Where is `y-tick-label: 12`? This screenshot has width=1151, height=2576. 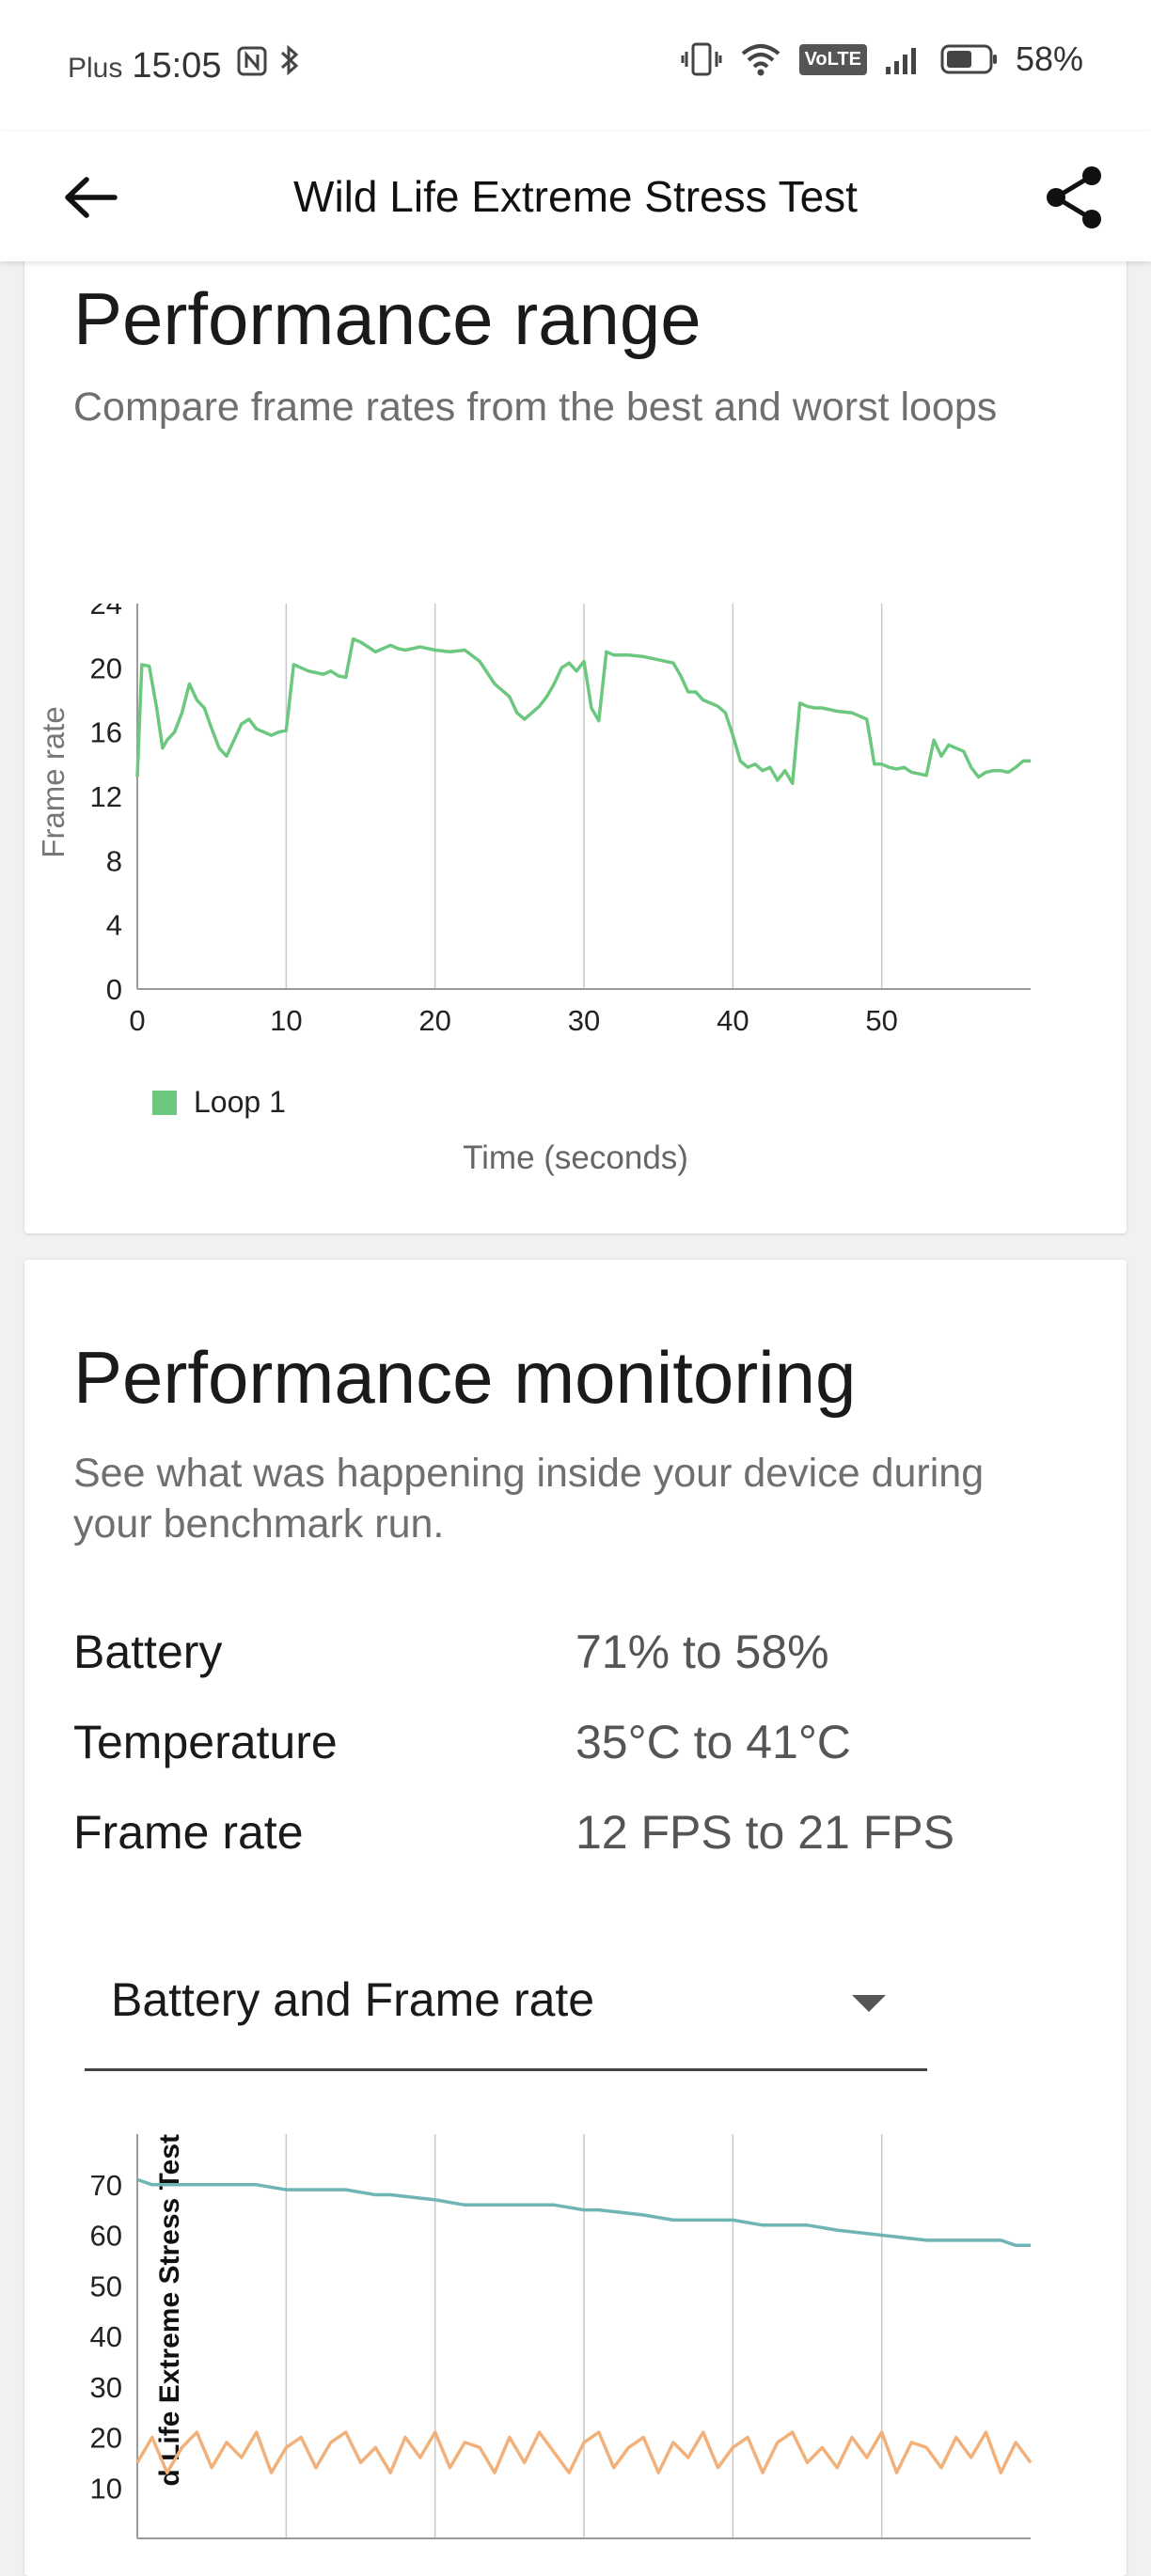
y-tick-label: 12 is located at coordinates (106, 797).